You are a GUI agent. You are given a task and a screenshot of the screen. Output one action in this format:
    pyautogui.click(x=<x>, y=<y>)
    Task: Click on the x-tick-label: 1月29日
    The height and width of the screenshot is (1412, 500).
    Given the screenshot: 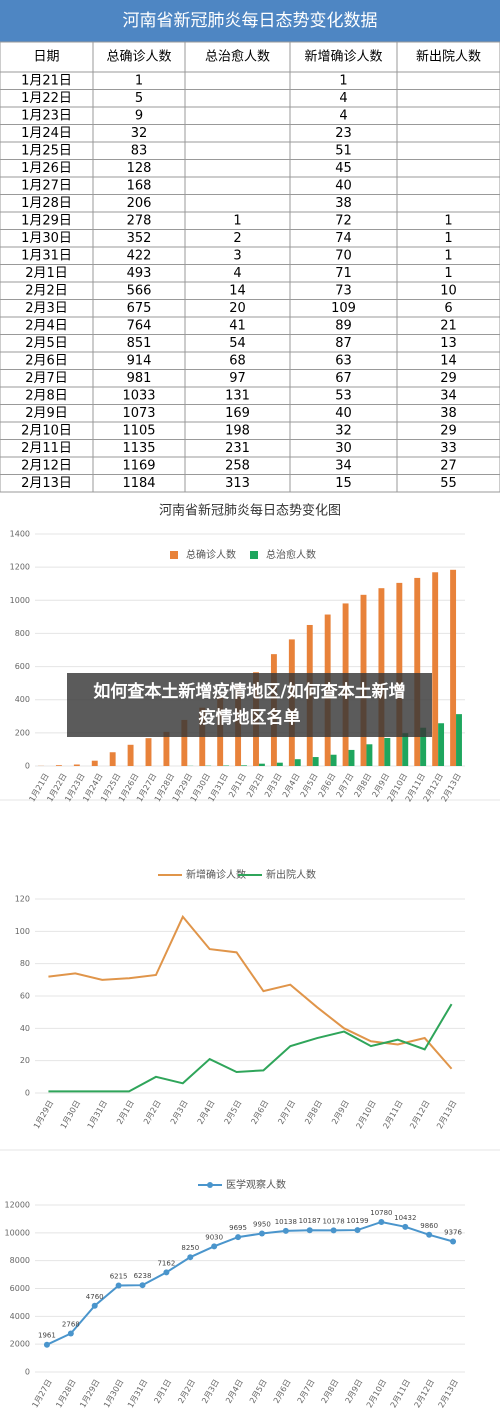 What is the action you would take?
    pyautogui.click(x=89, y=1394)
    